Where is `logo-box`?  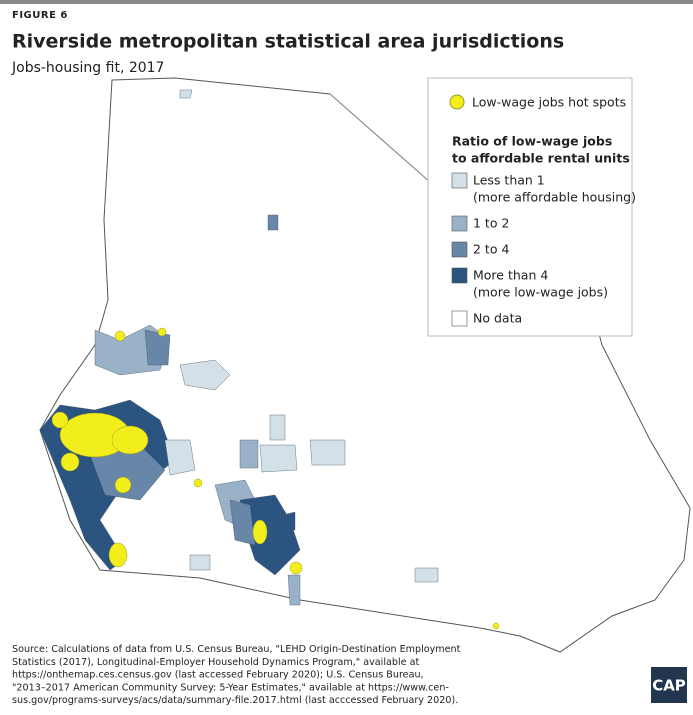
logo-box is located at coordinates (669, 685).